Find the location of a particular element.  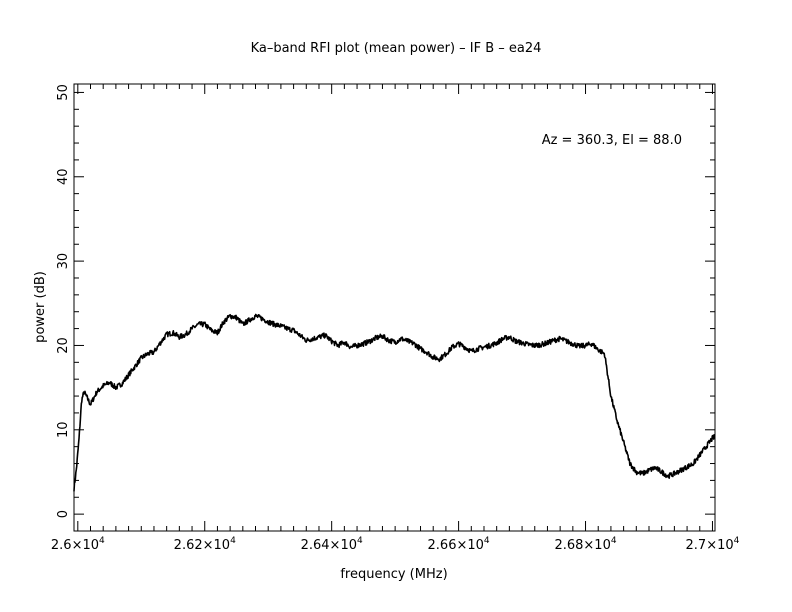

y-tick-label: 40 is located at coordinates (63, 177).